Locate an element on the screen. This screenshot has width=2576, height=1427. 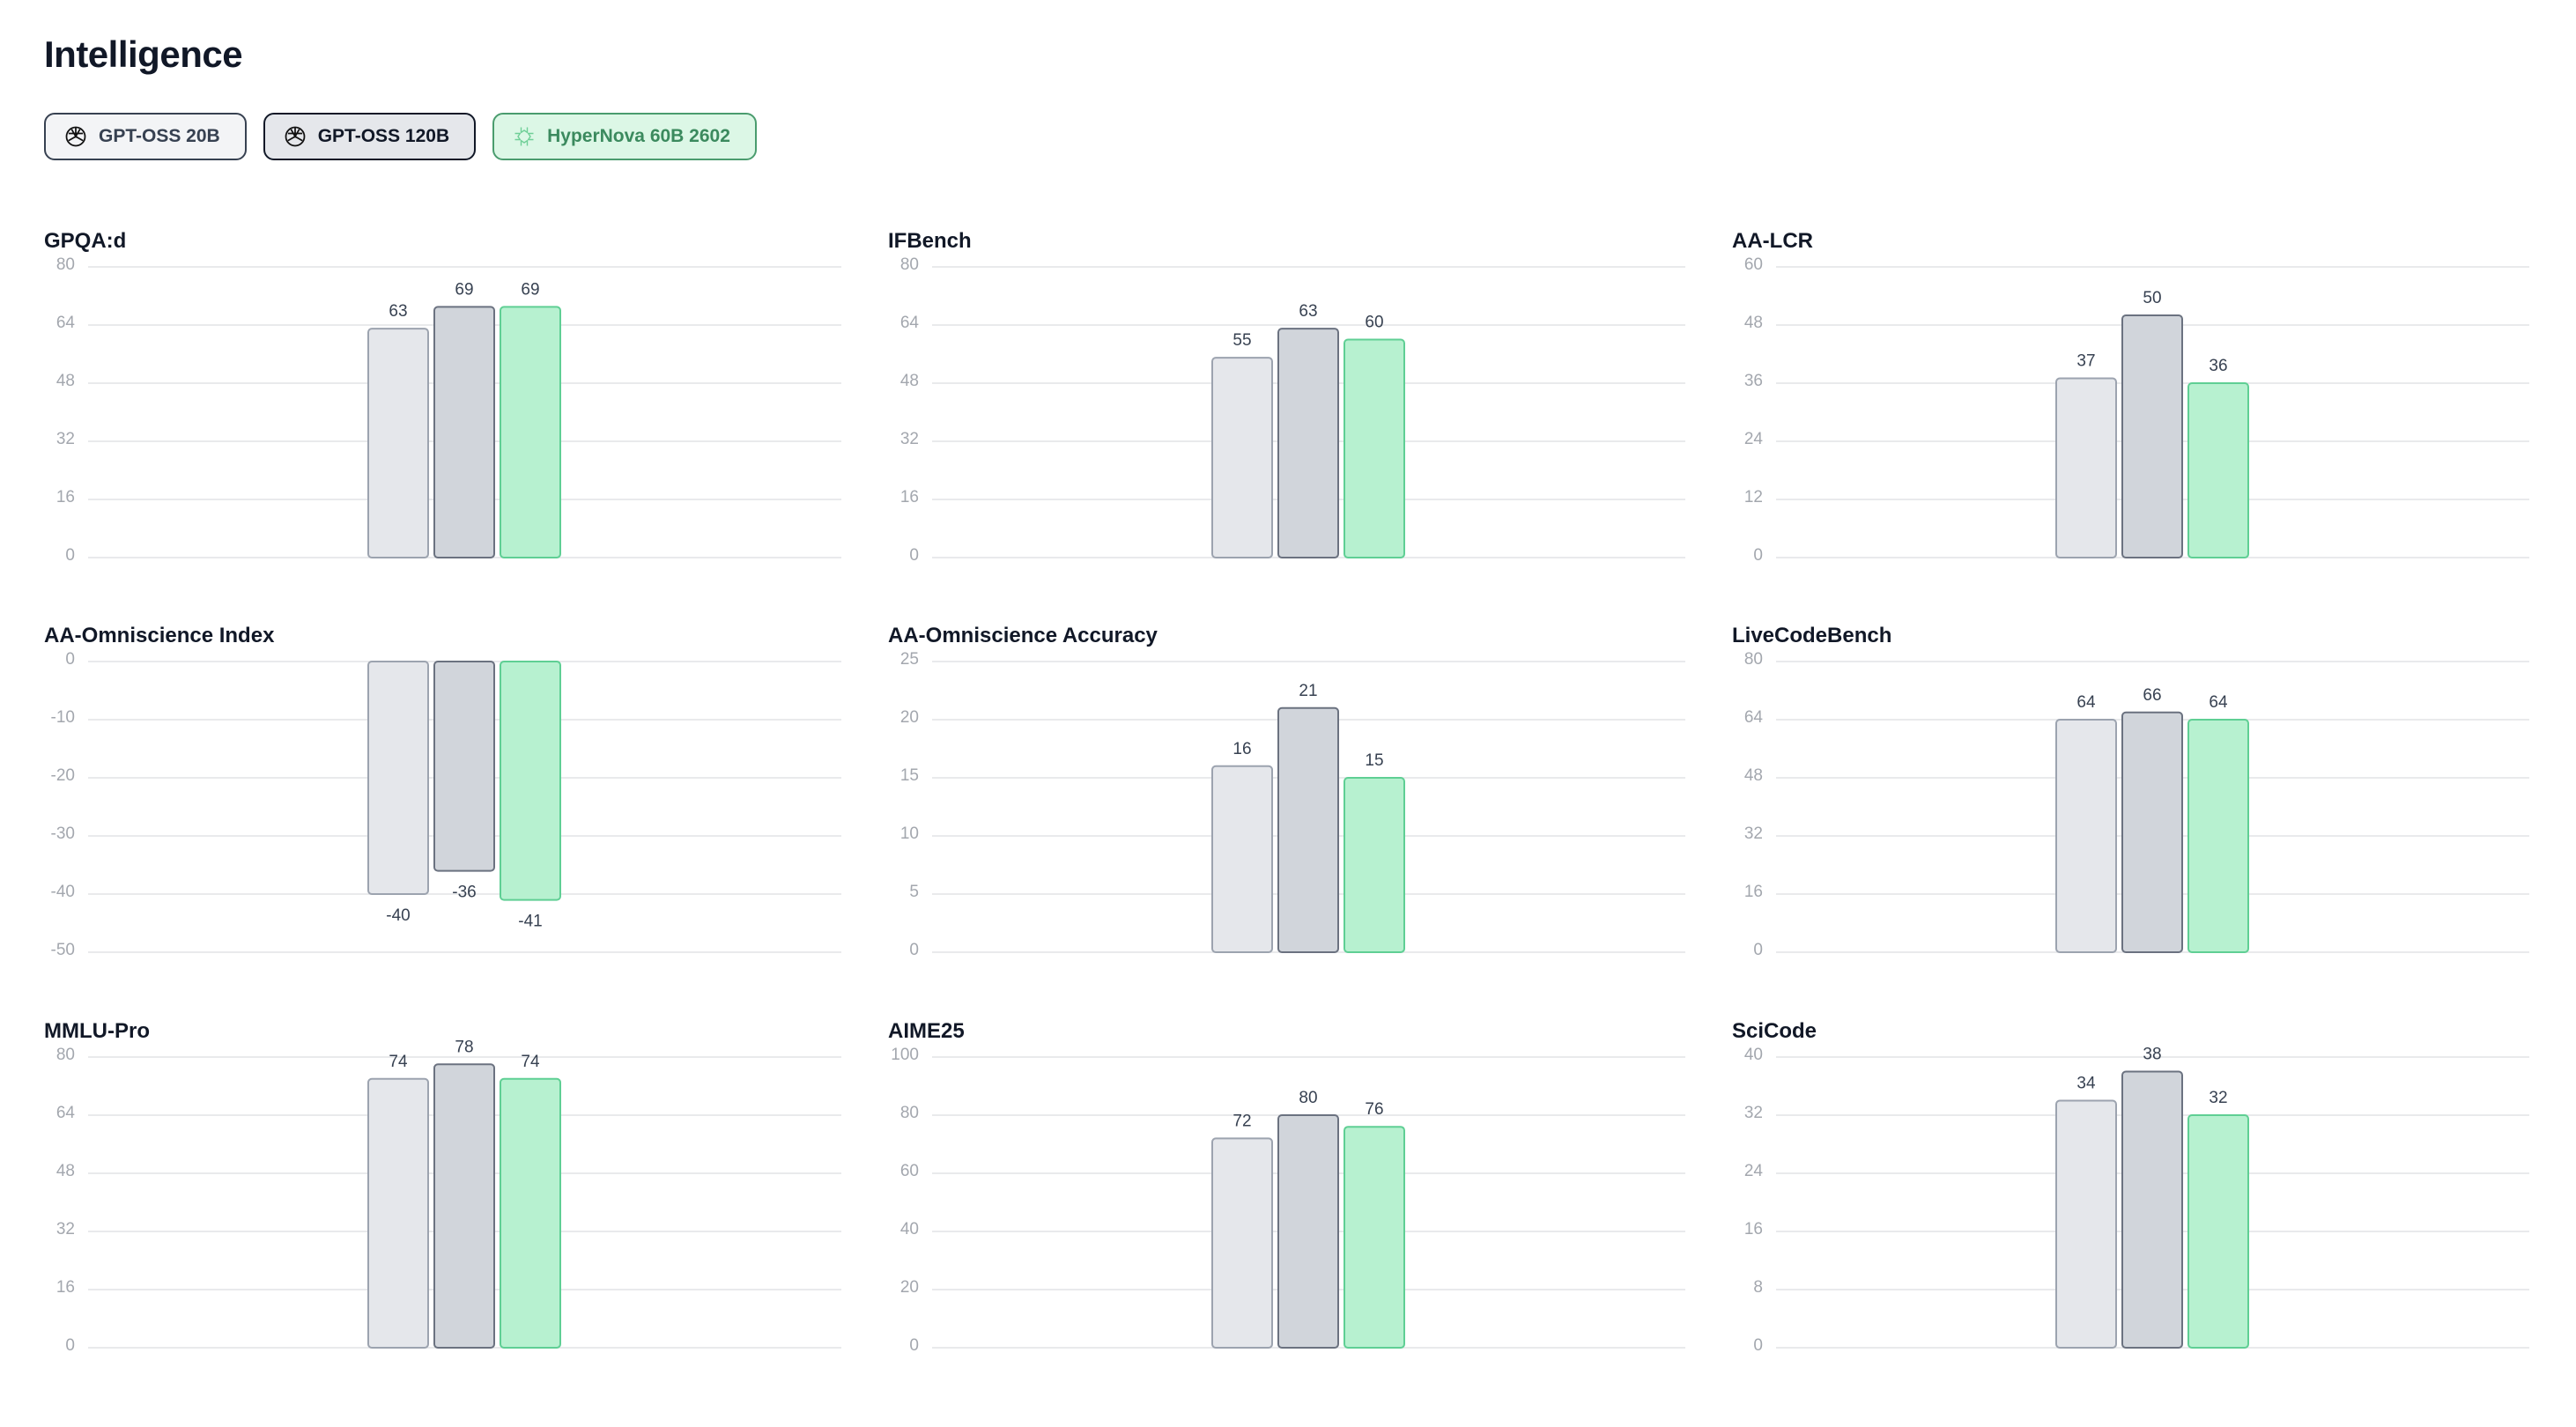
y-tick-label: 5 is located at coordinates (914, 892).